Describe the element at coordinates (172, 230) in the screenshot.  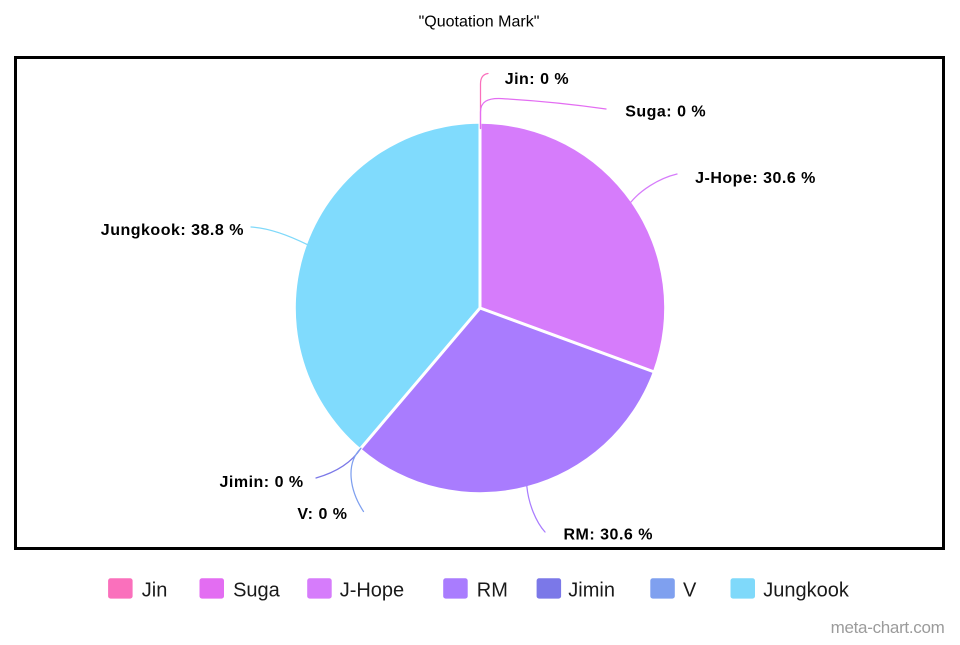
I see `svg-text: Jungkook: 38.8 %` at that location.